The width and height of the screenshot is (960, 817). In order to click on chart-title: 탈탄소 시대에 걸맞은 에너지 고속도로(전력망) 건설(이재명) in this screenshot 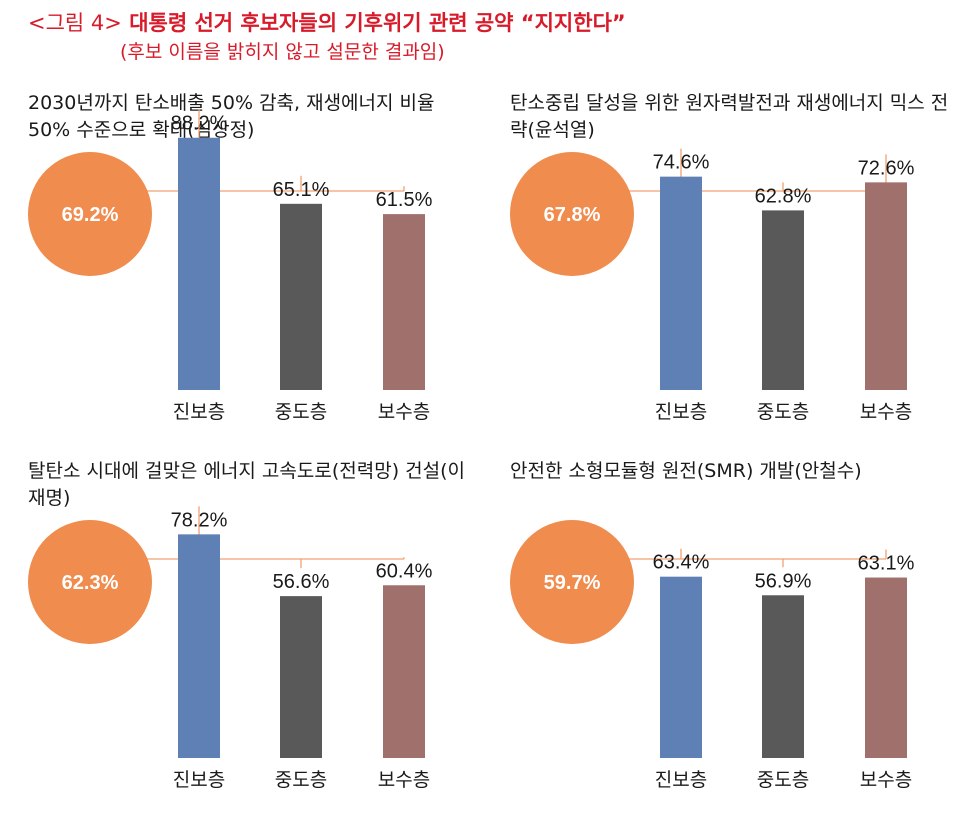, I will do `click(246, 484)`.